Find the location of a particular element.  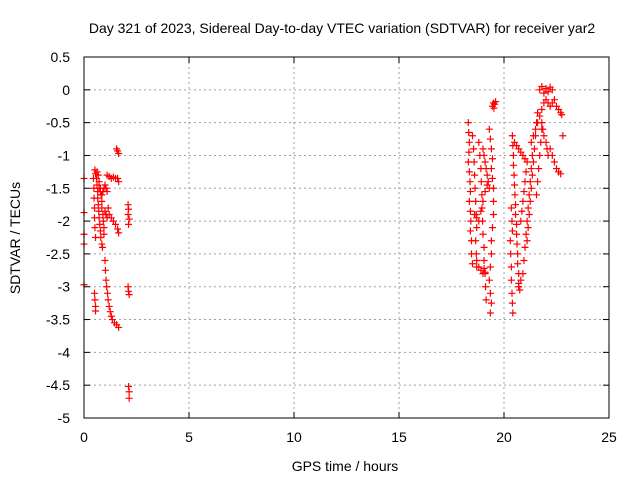

y-tick-label: -3 is located at coordinates (64, 287).